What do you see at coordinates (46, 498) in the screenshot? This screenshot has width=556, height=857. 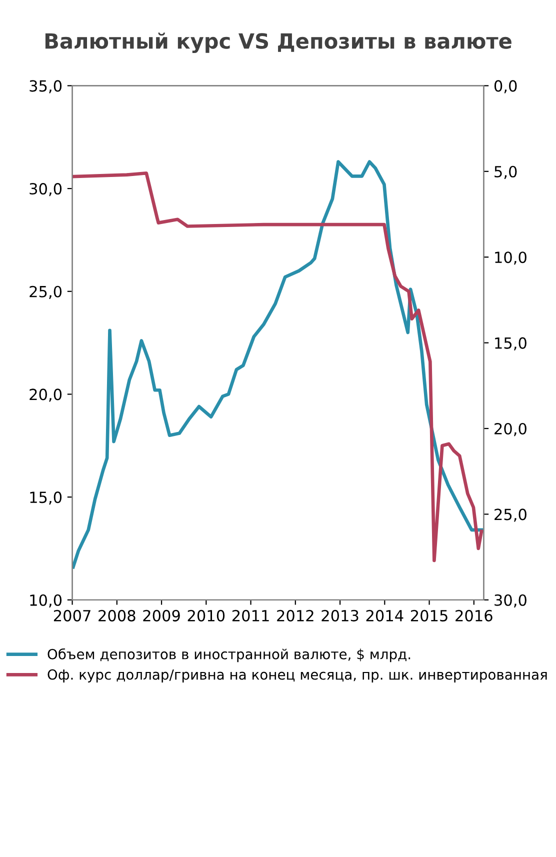 I see `y-tick-label: 15,0` at bounding box center [46, 498].